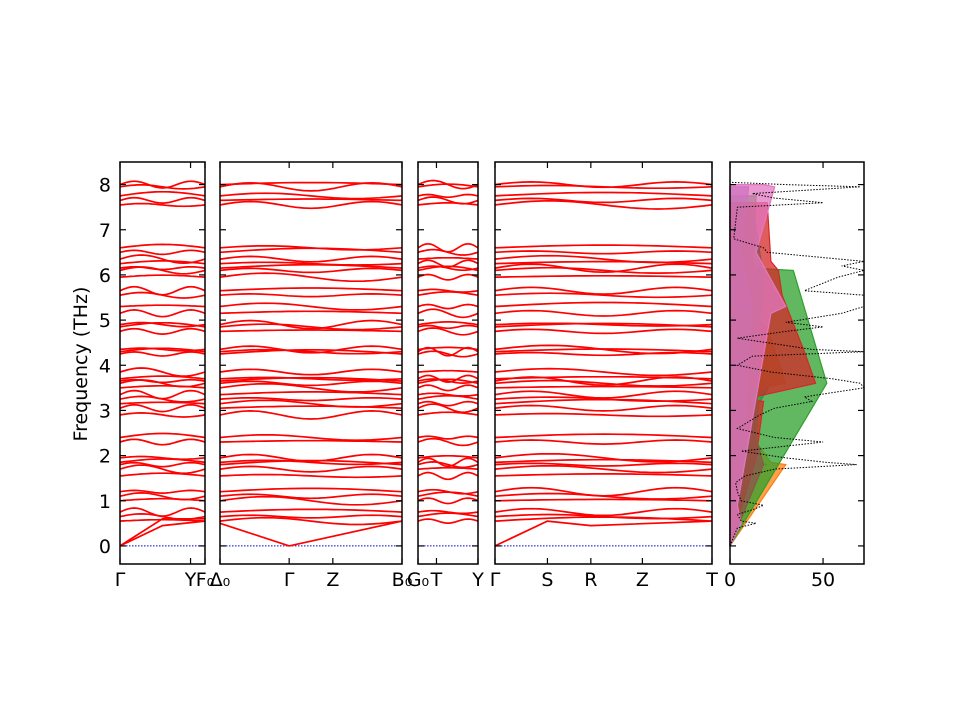  Describe the element at coordinates (642, 580) in the screenshot. I see `x-tick-label: Z` at that location.